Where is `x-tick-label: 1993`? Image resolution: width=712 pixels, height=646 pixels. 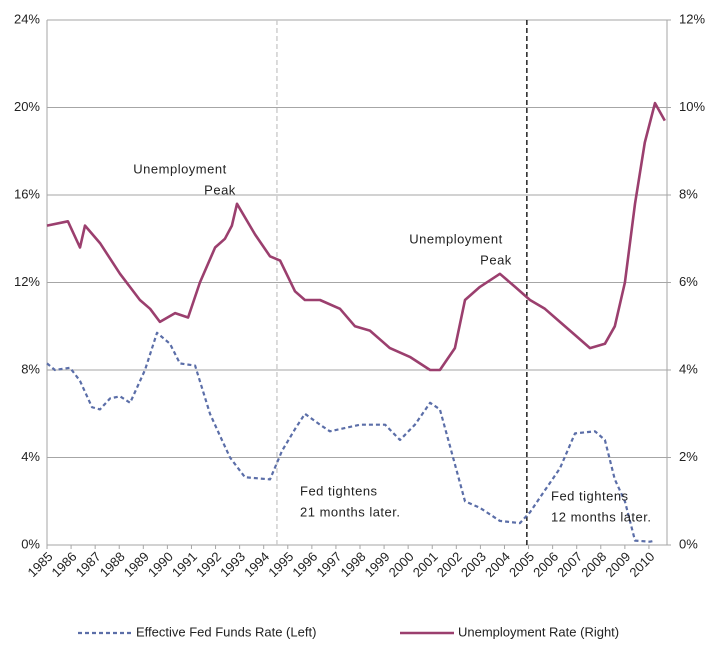 x-tick-label: 1993 is located at coordinates (232, 564).